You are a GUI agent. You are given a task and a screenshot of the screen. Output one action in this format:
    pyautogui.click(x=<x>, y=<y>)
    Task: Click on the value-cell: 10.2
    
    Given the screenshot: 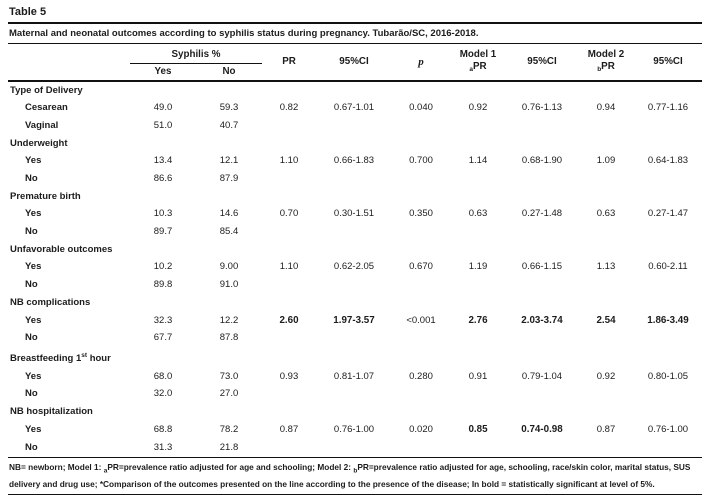 What is the action you would take?
    pyautogui.click(x=163, y=267)
    